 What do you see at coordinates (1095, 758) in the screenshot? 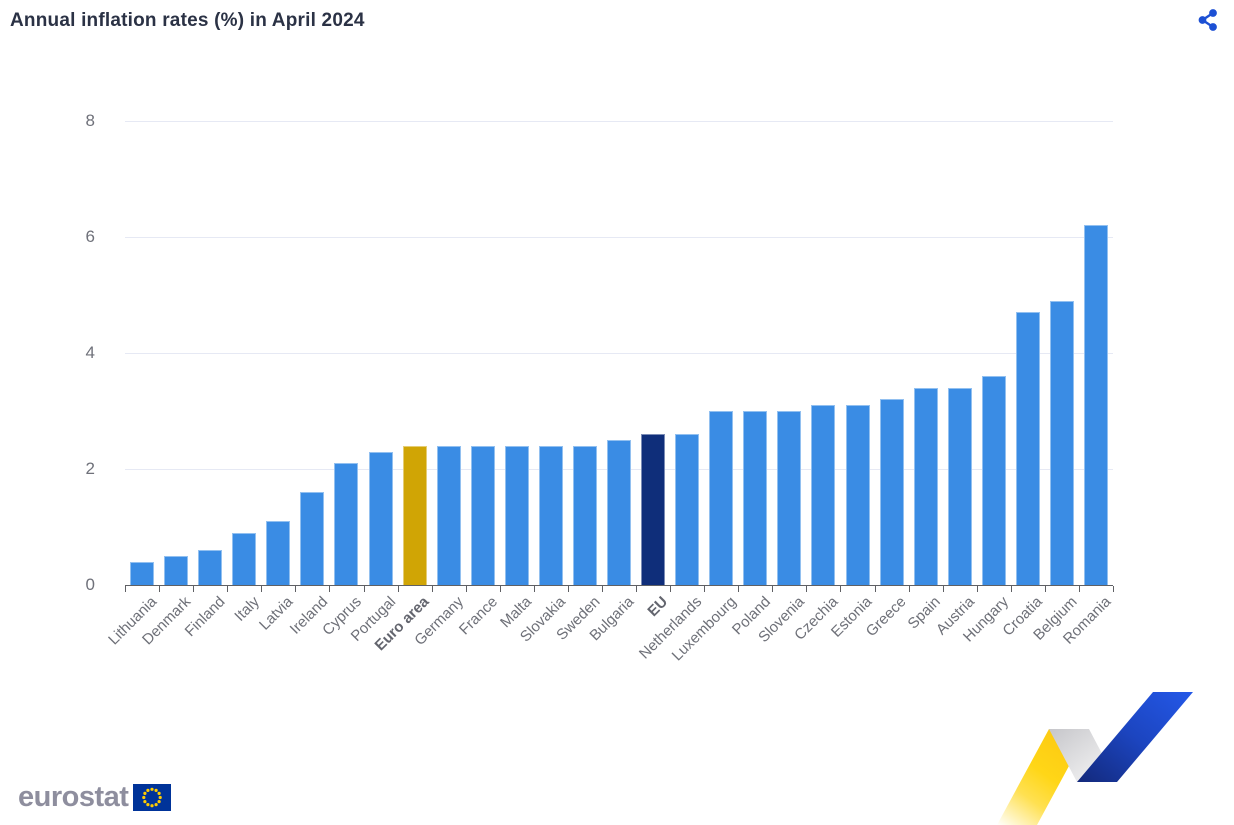
I see `eurostat-ribbon-graphic` at bounding box center [1095, 758].